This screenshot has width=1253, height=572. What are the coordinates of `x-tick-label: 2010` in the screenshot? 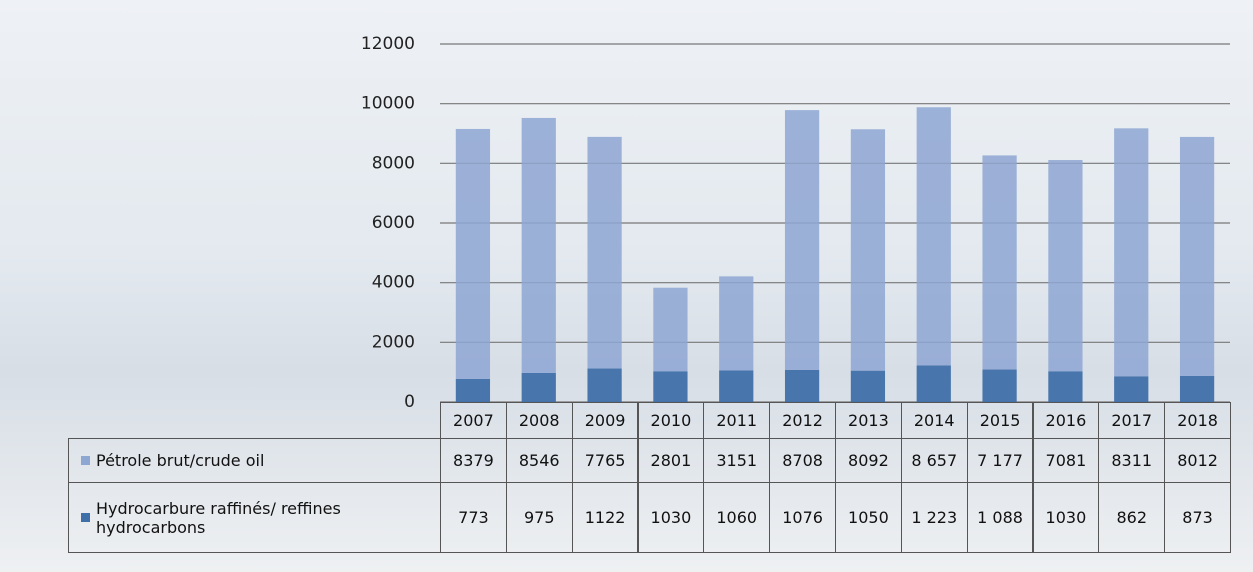 It's located at (671, 420).